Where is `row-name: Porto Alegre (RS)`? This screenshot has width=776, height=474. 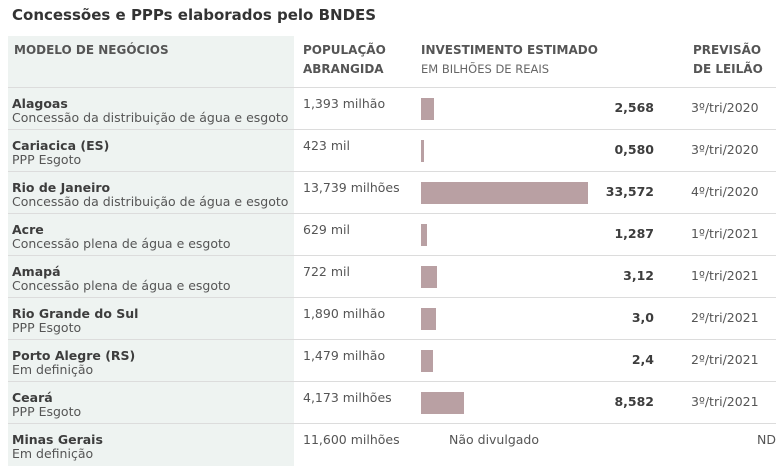 row-name: Porto Alegre (RS) is located at coordinates (74, 355).